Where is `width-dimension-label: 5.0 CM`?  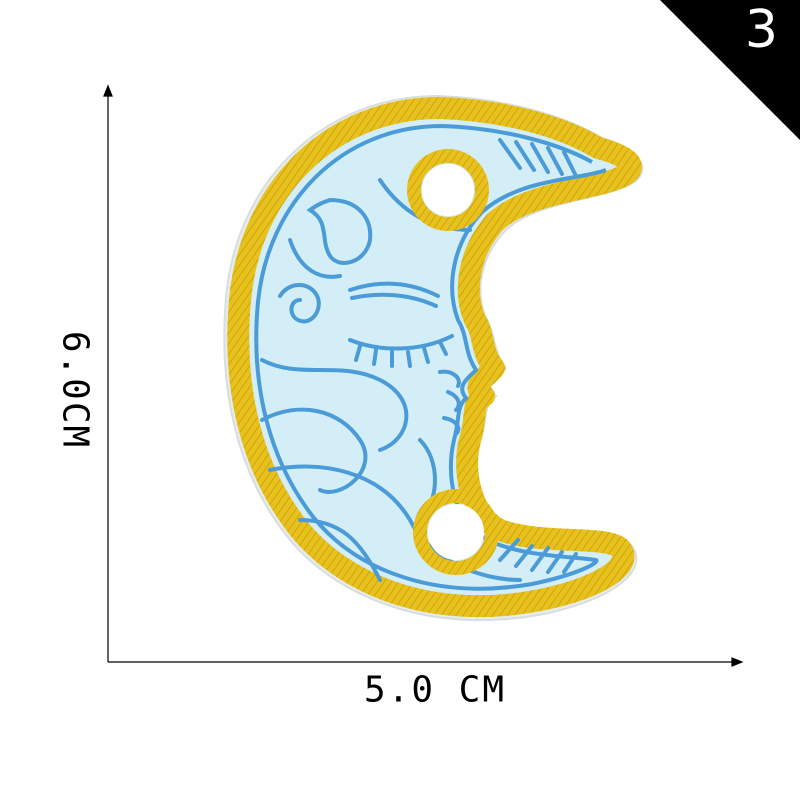 width-dimension-label: 5.0 CM is located at coordinates (435, 690).